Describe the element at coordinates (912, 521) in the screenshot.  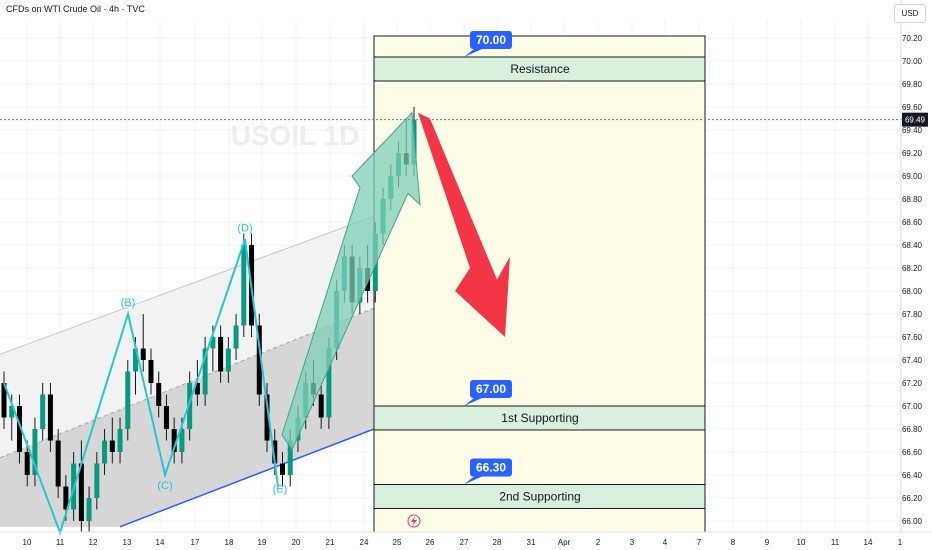
I see `price-axis-tick: 66.00` at that location.